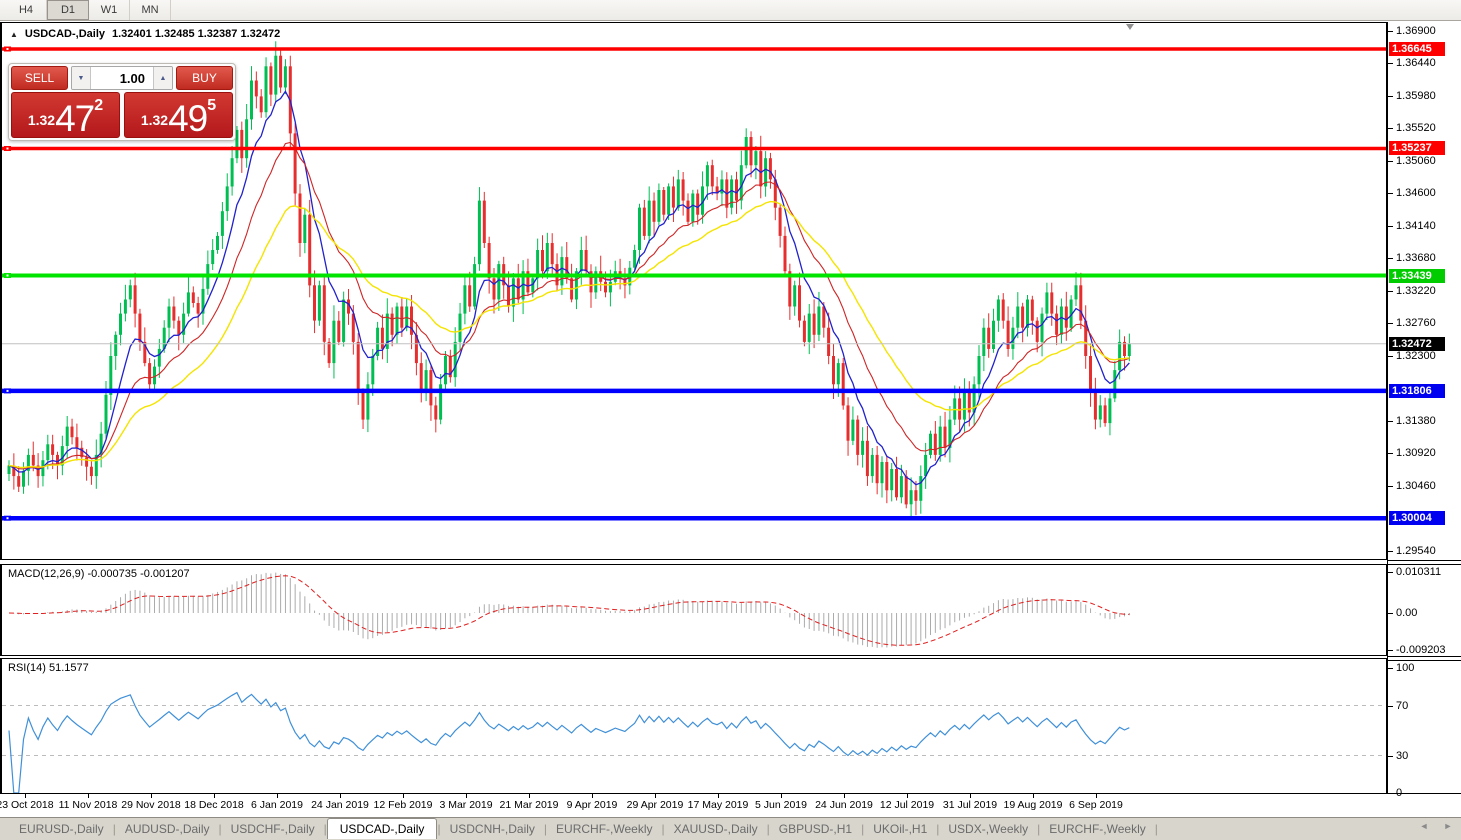 The height and width of the screenshot is (840, 1461). What do you see at coordinates (655, 805) in the screenshot?
I see `date-label: 29 Apr 2019` at bounding box center [655, 805].